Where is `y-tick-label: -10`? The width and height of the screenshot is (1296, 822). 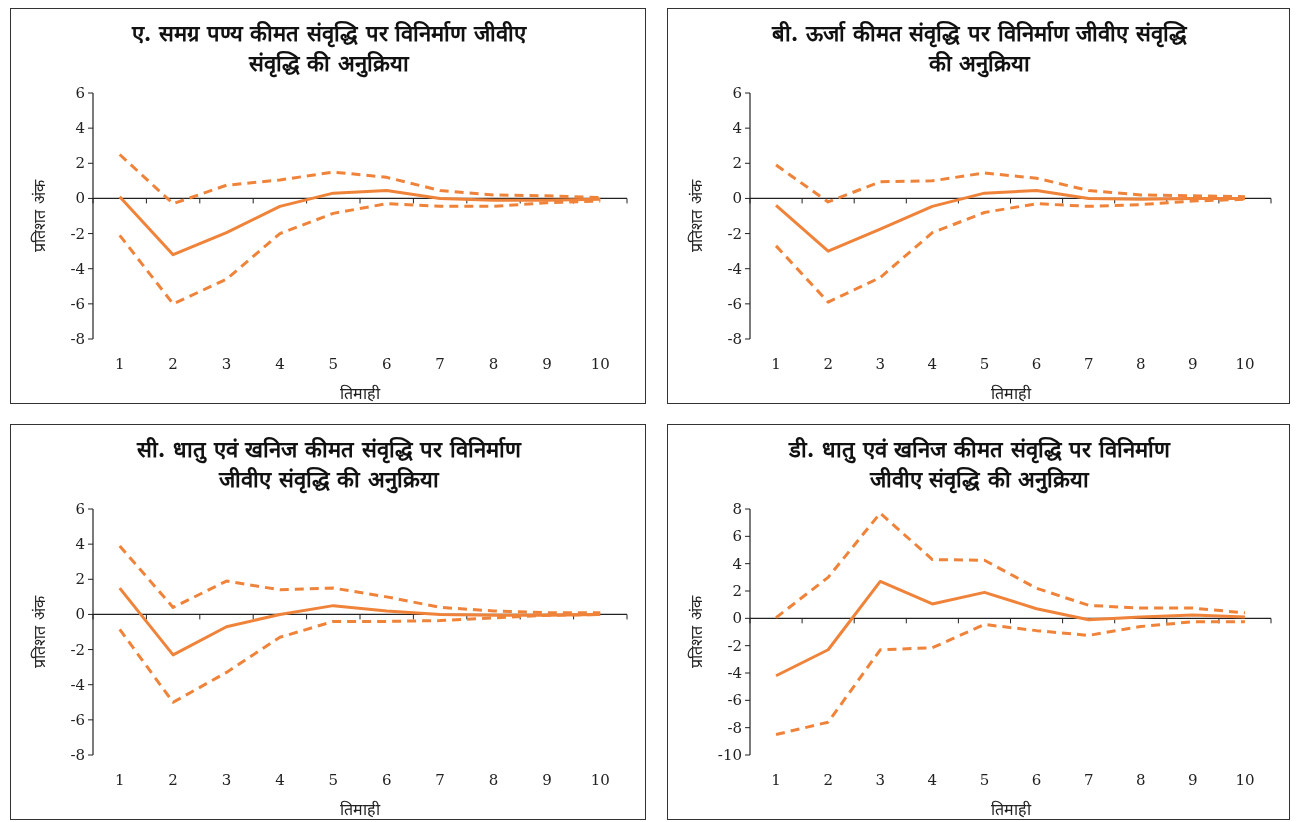 y-tick-label: -10 is located at coordinates (729, 755).